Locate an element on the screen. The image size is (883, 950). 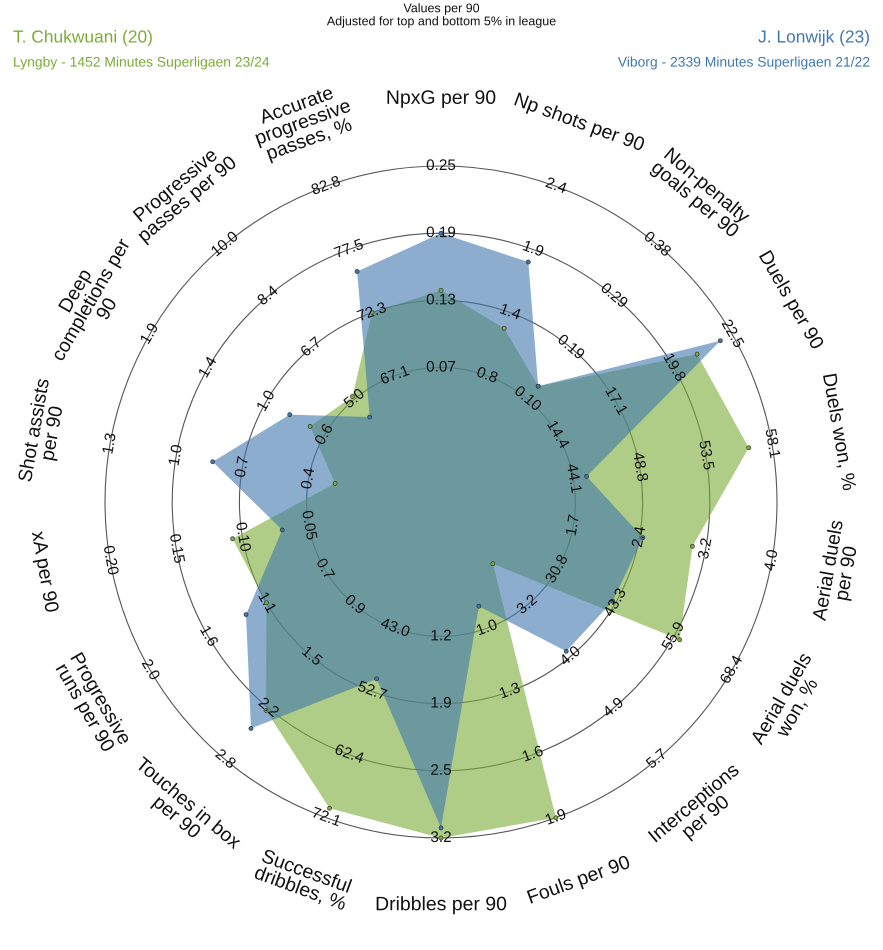
text: 0.4 is located at coordinates (307, 478).